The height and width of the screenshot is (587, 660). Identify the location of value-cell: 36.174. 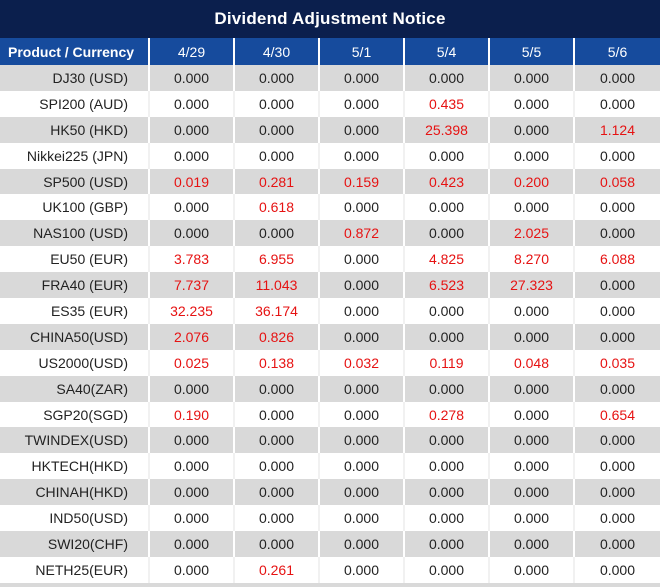
(277, 311).